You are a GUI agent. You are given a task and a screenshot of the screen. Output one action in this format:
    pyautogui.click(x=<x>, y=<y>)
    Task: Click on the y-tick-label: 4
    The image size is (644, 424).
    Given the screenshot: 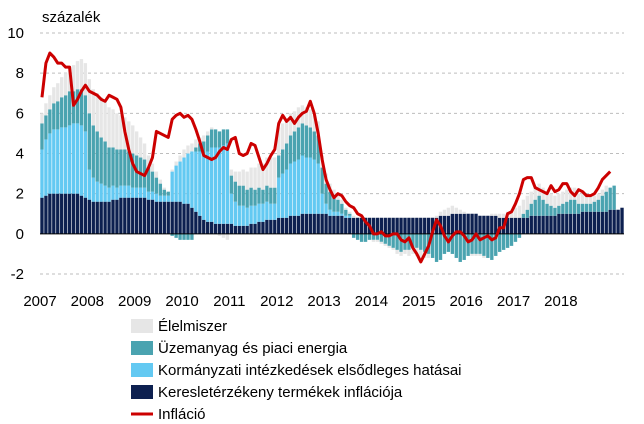 What is the action you would take?
    pyautogui.click(x=20, y=154)
    